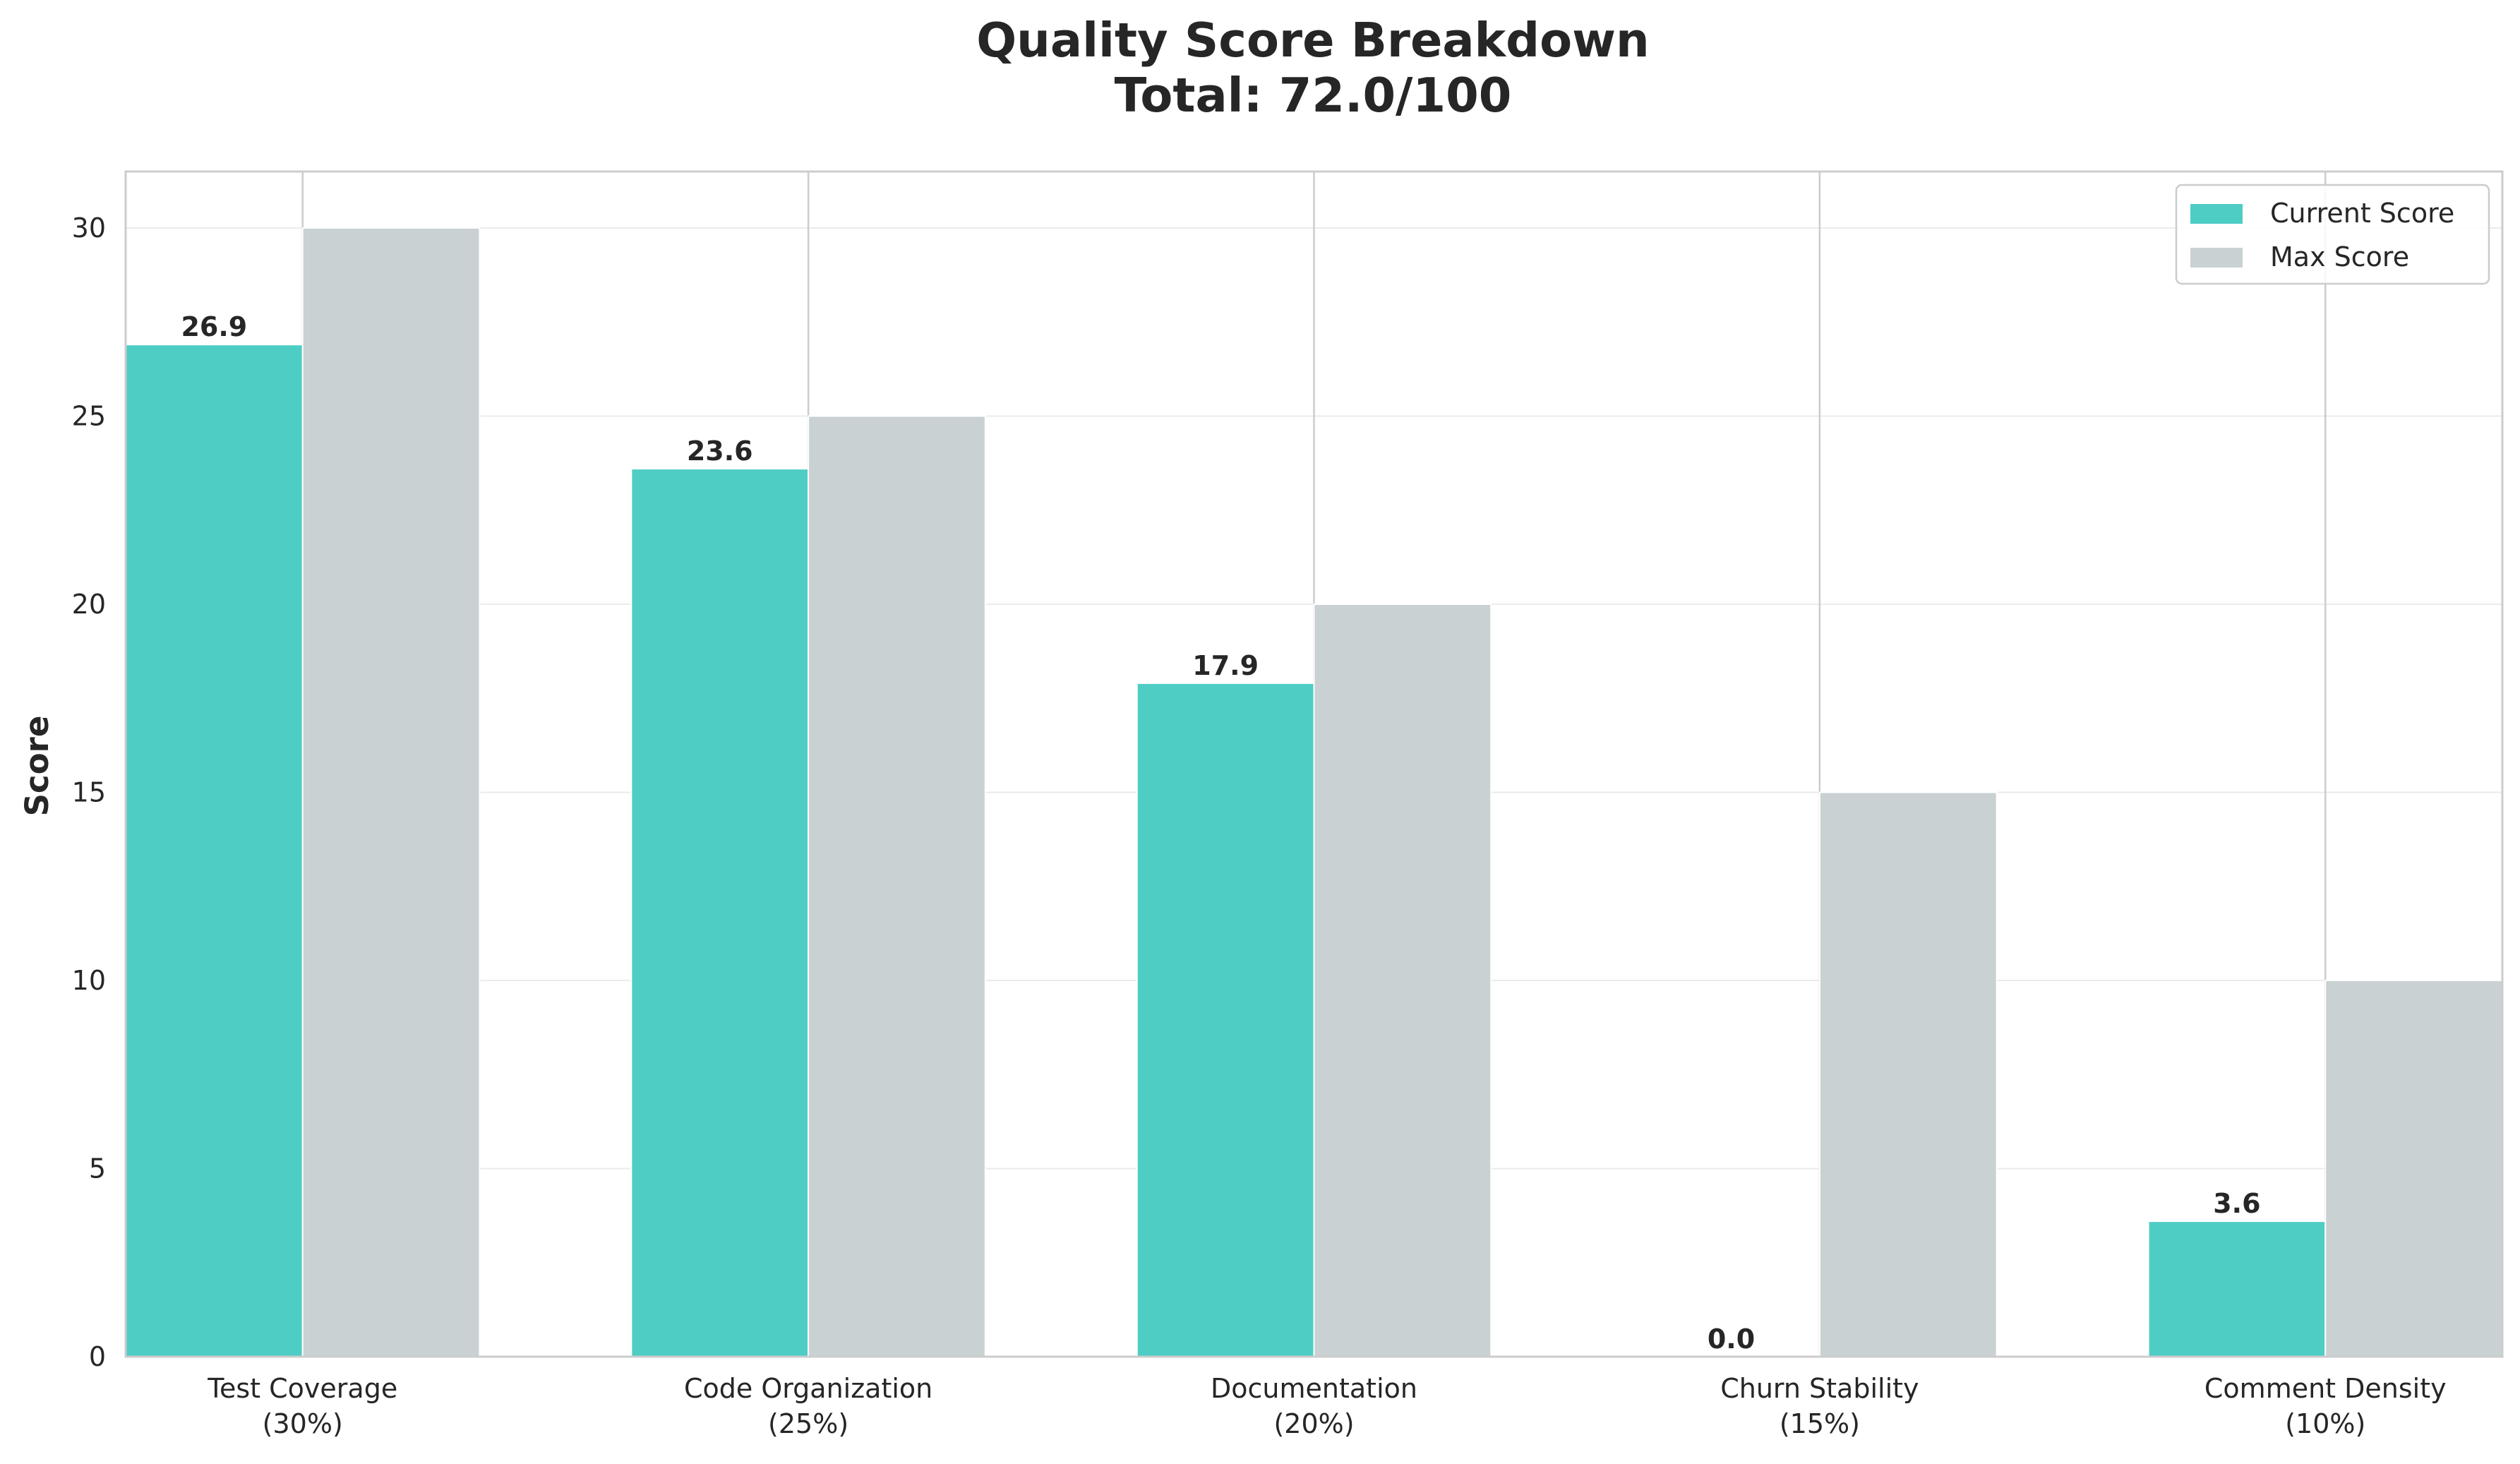 Image resolution: width=2520 pixels, height=1464 pixels. Describe the element at coordinates (89, 228) in the screenshot. I see `y-tick-label: 30` at that location.